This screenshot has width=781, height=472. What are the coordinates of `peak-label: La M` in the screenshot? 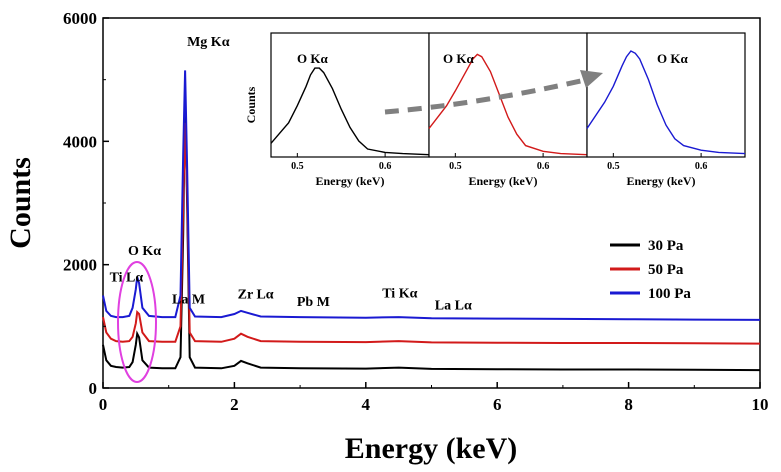 It's located at (188, 300).